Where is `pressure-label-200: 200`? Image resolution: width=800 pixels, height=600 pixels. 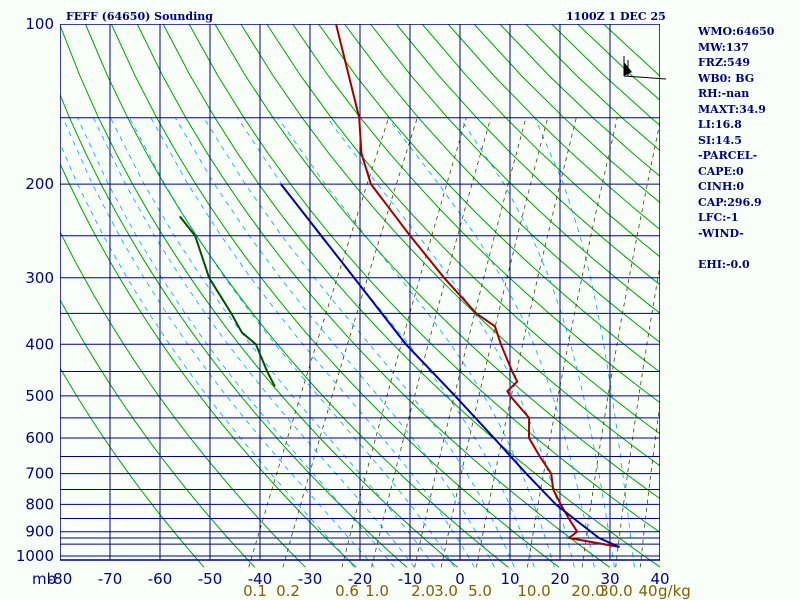
pressure-label-200: 200 is located at coordinates (39, 184).